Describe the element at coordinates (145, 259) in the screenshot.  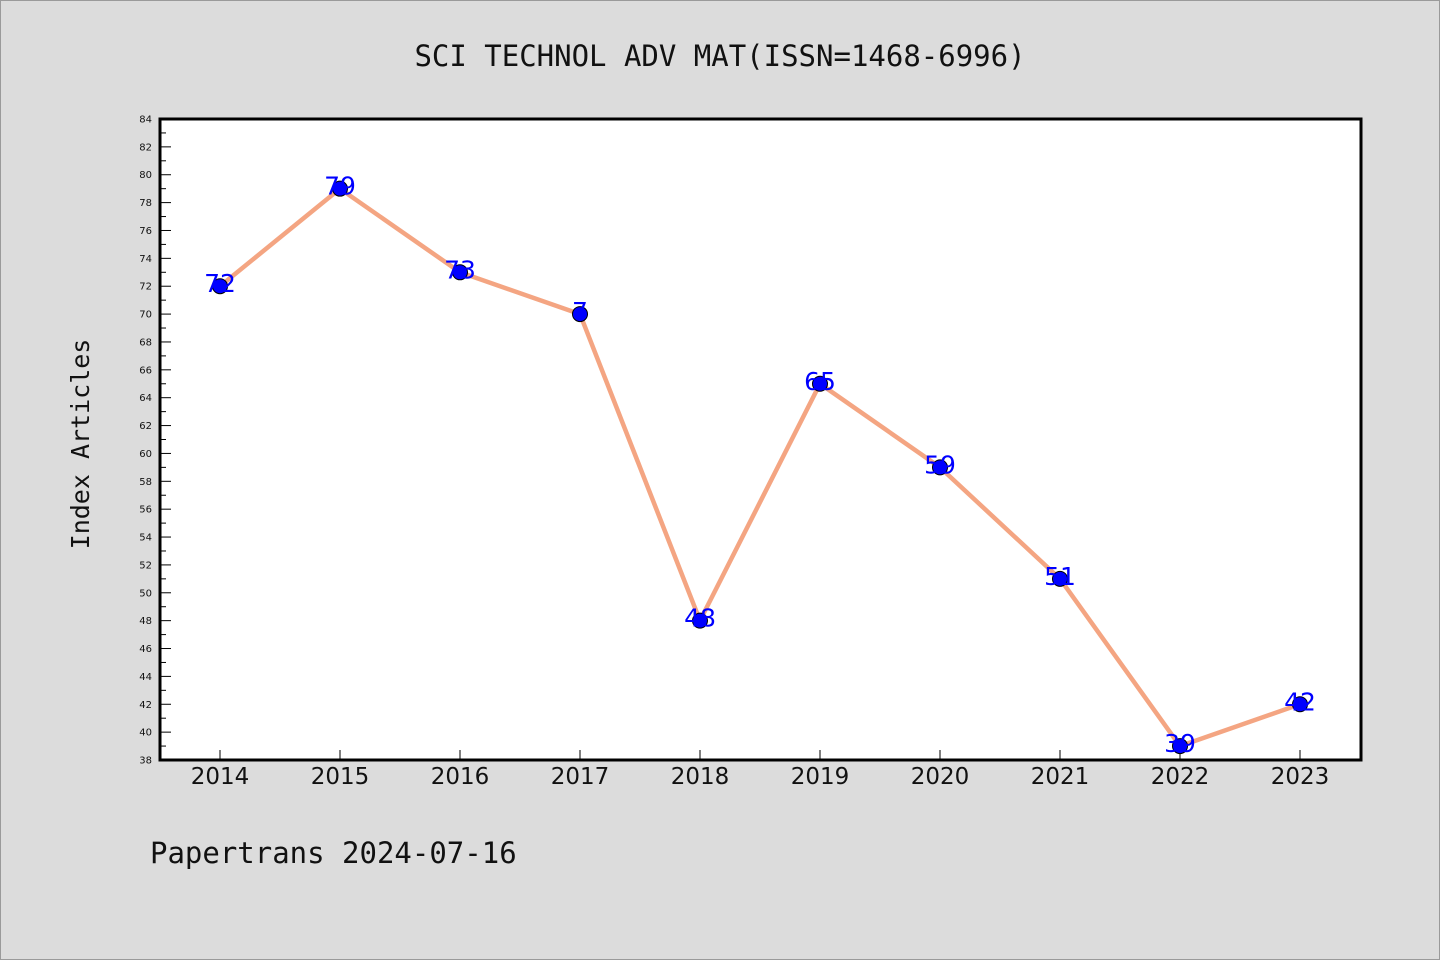
I see `y-tick-label: 74` at that location.